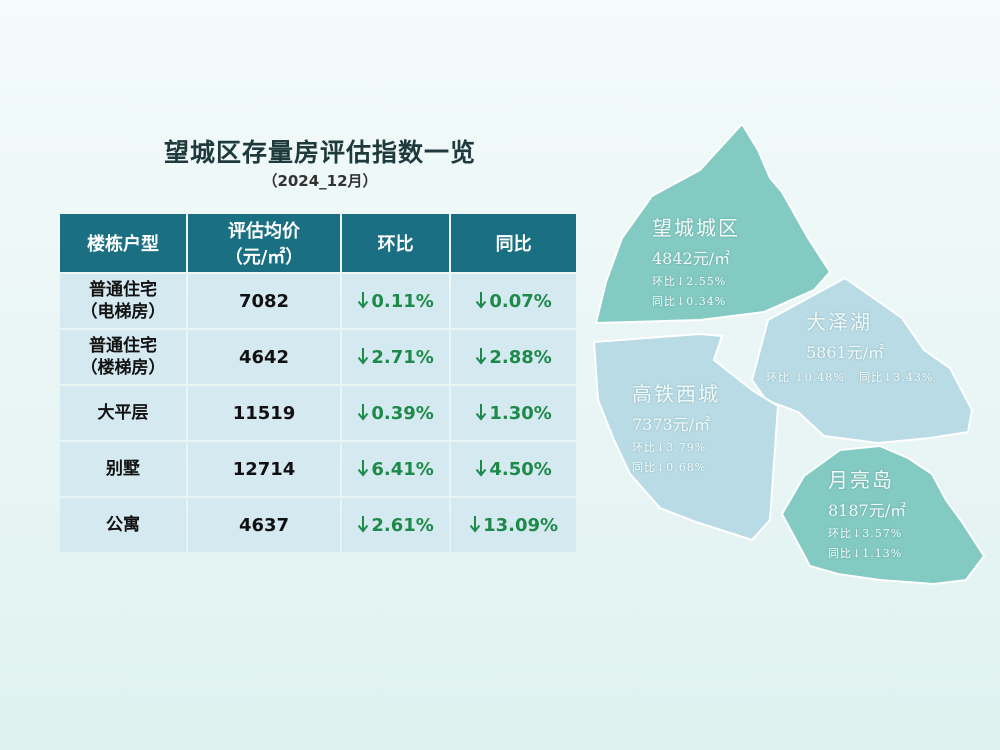  I want to click on cell-mom: 2.71%, so click(396, 357).